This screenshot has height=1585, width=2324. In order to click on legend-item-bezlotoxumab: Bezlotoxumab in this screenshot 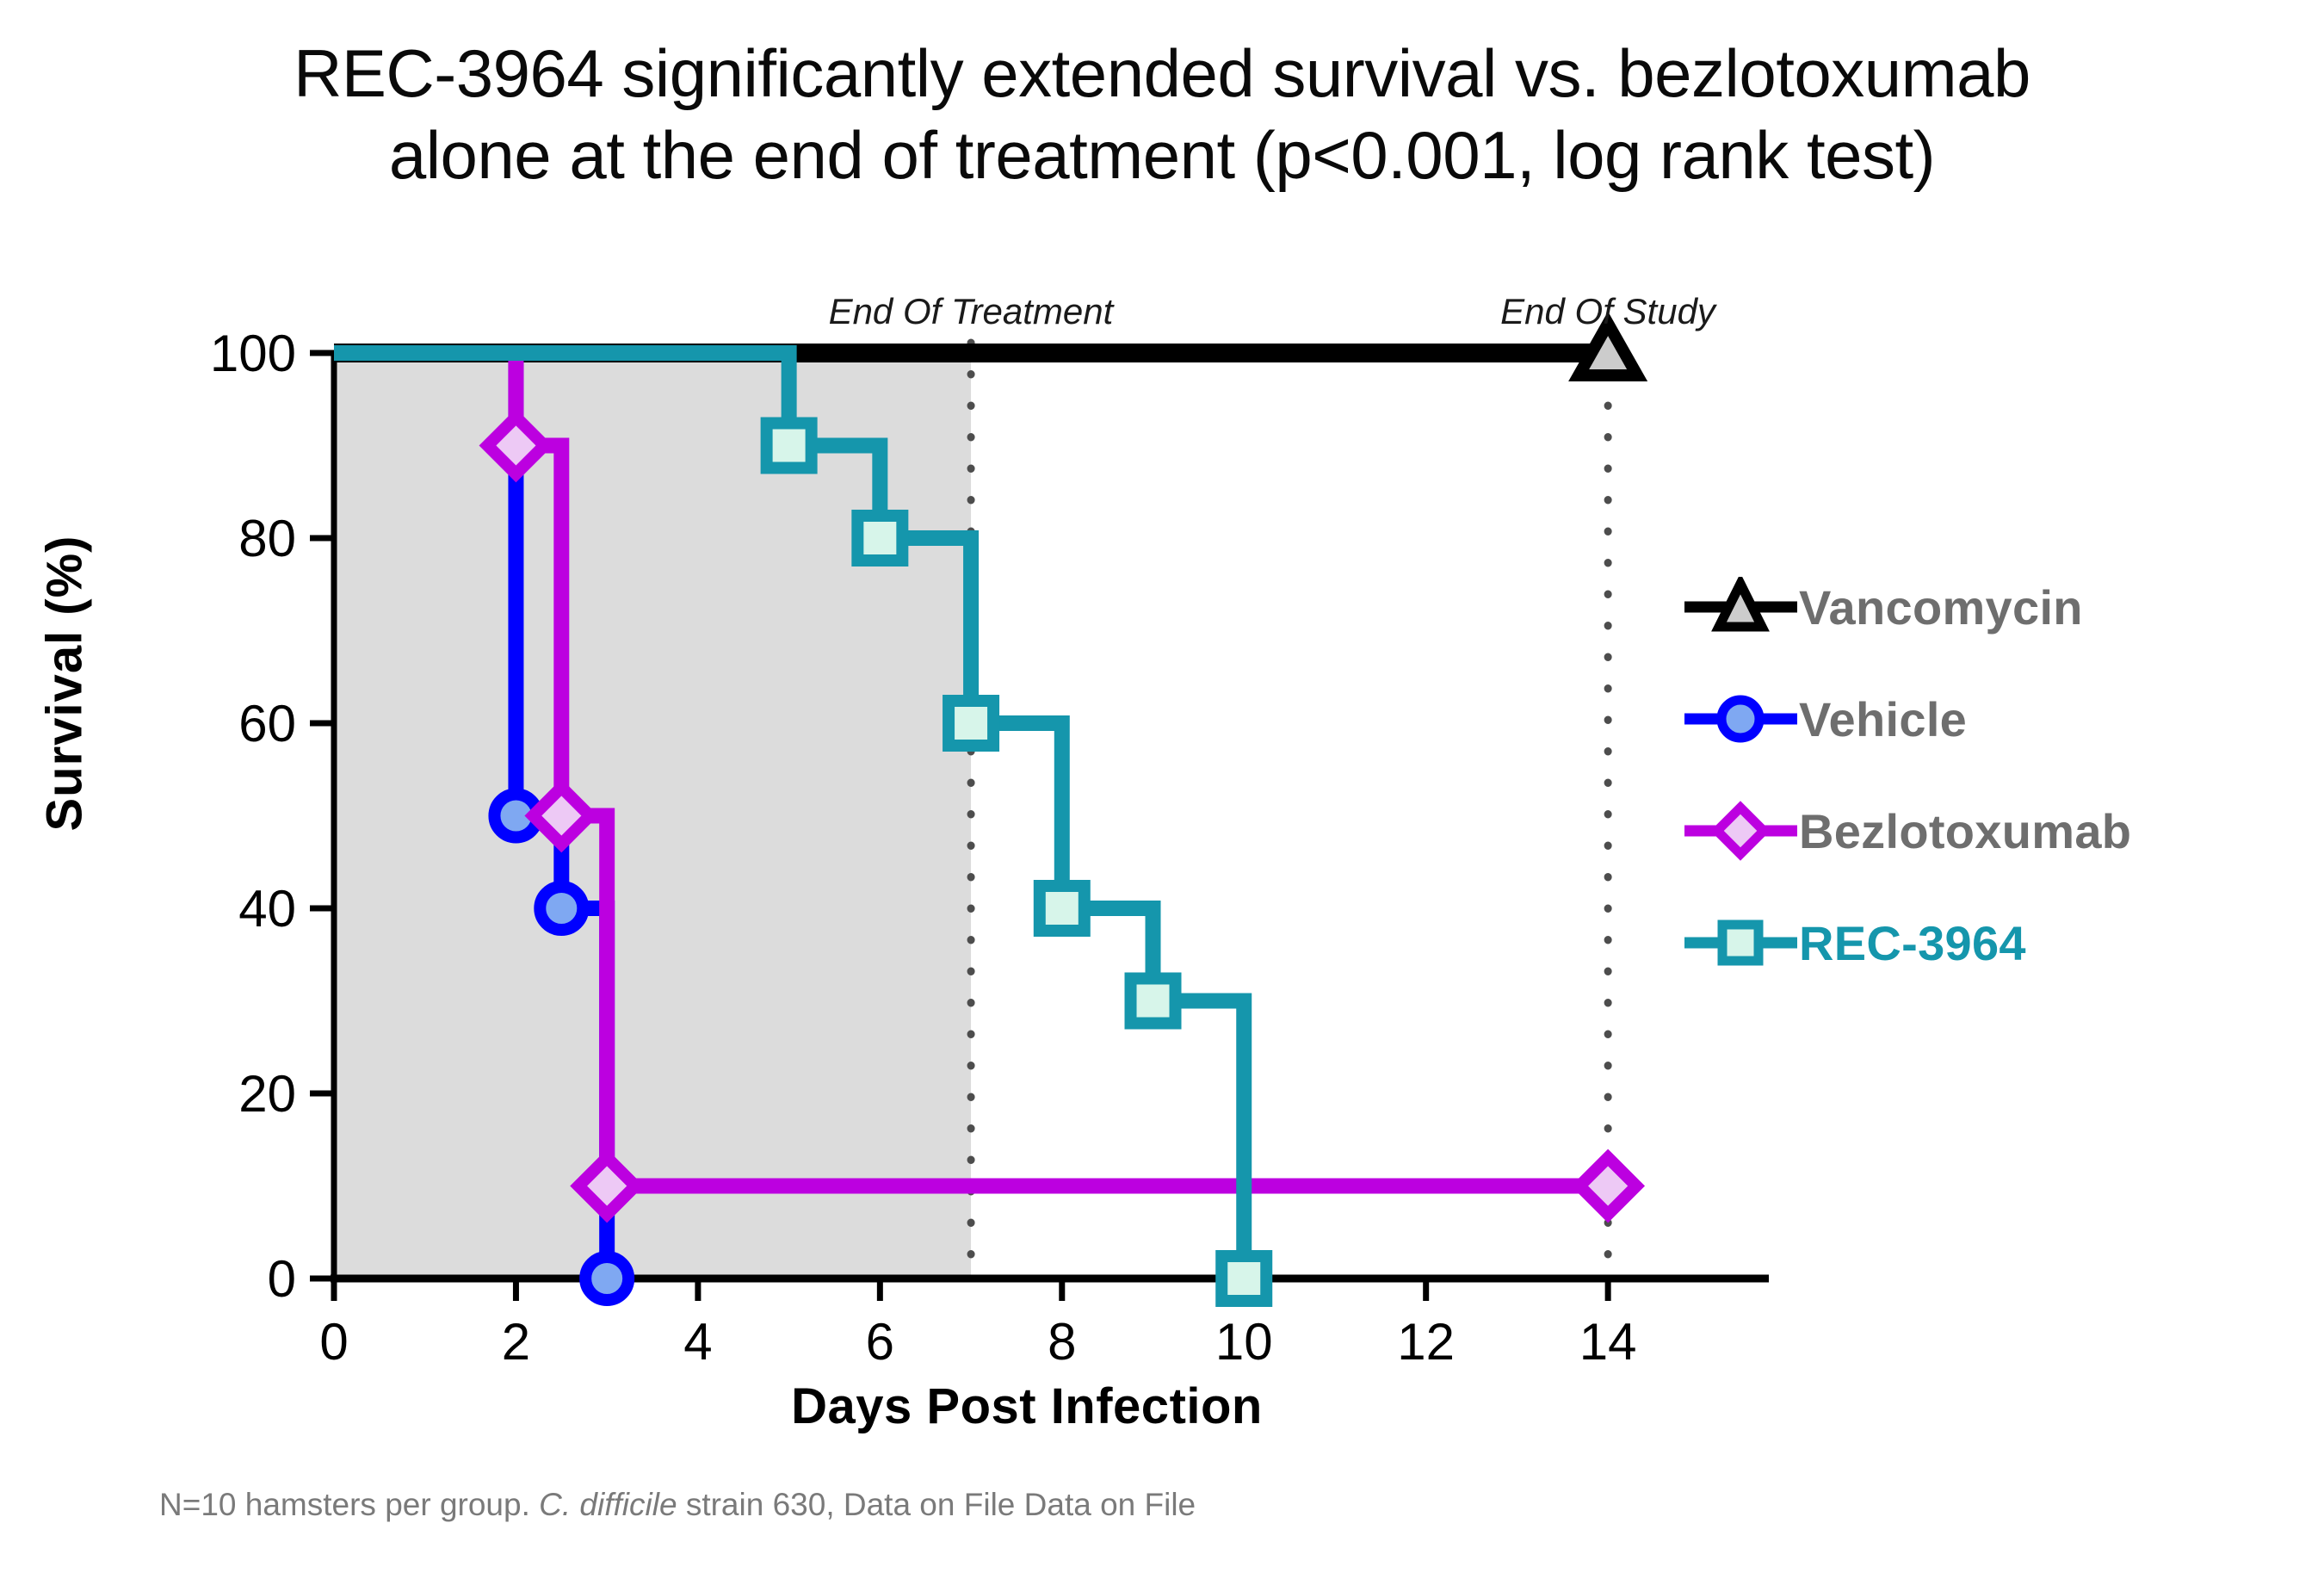, I will do `click(1984, 831)`.